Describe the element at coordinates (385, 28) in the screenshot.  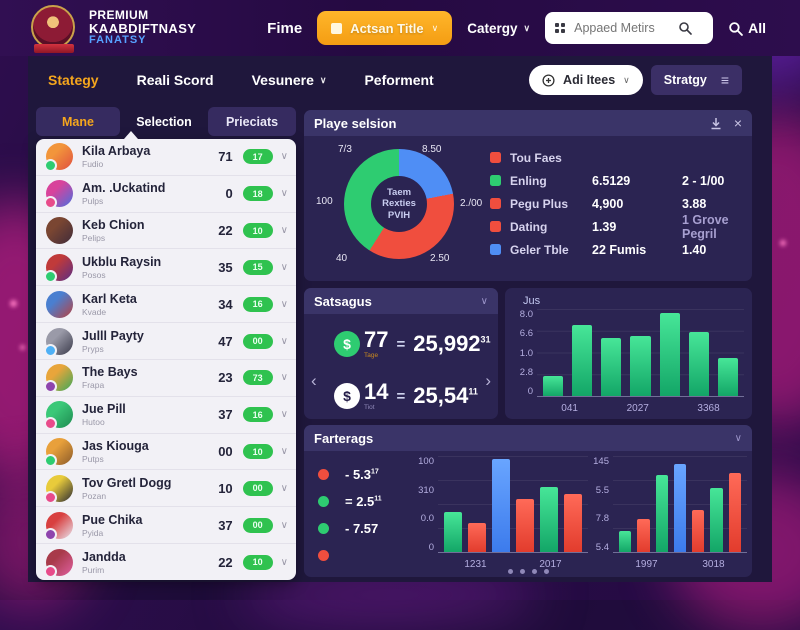
I see `action-title-button: Actsan Title ∨` at that location.